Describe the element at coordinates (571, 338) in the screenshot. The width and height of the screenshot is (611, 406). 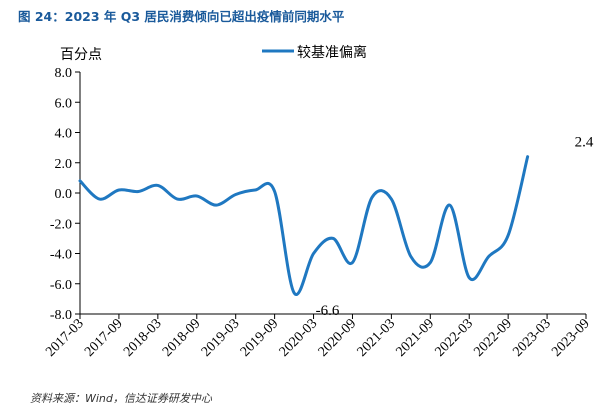
I see `x-tick-label: 2023-09` at that location.